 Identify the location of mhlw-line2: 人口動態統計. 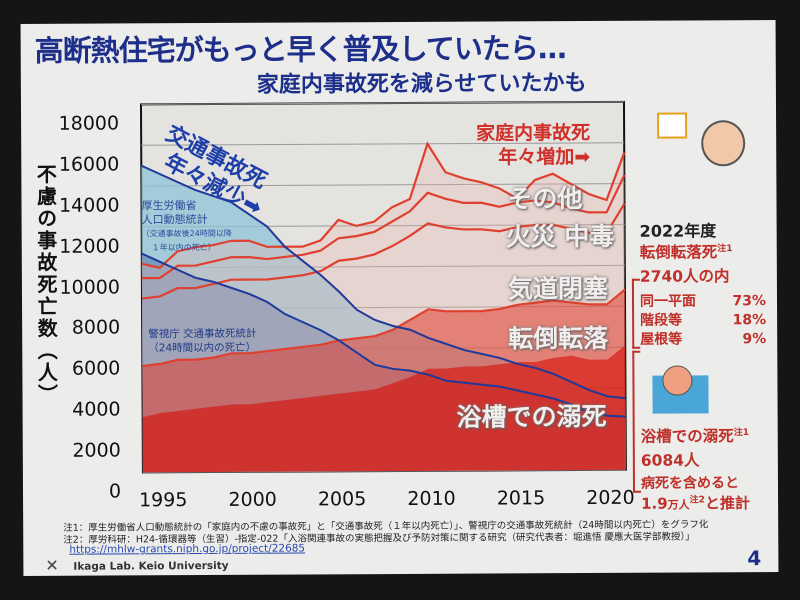
(174, 220).